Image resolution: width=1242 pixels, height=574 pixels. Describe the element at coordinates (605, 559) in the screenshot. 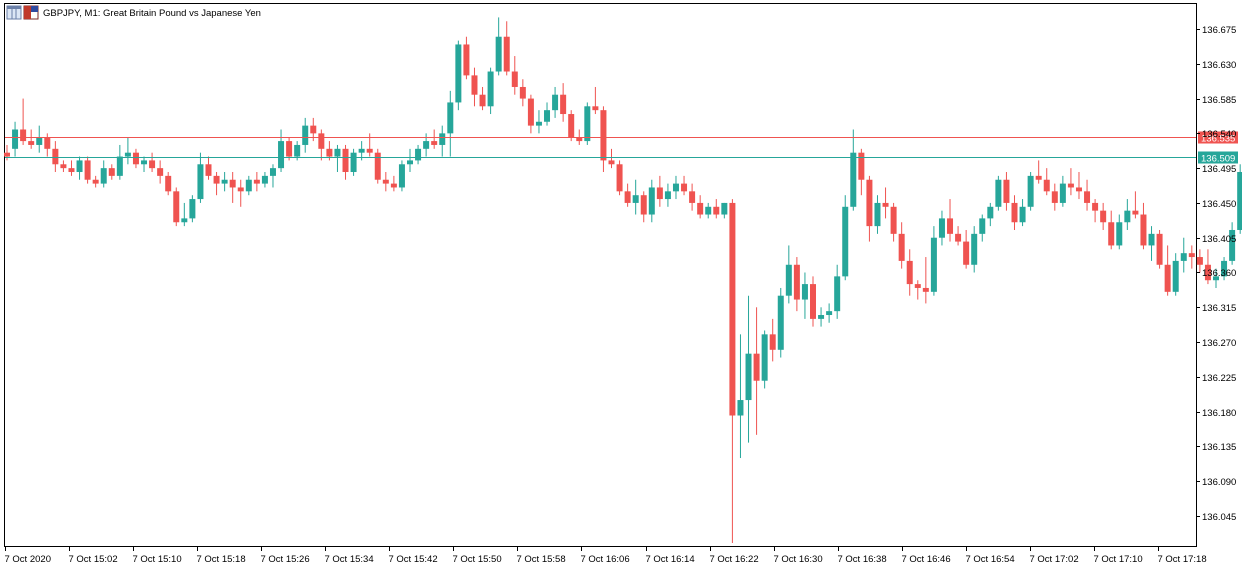

I see `x-tick-label: 7 Oct 16:06` at that location.